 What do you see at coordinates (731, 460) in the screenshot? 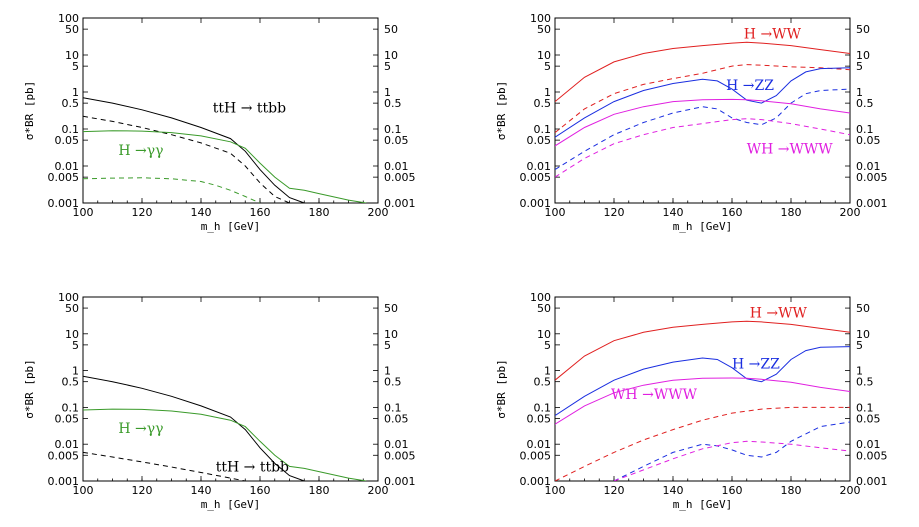
I see `series-line-wh-www-dashed` at bounding box center [731, 460].